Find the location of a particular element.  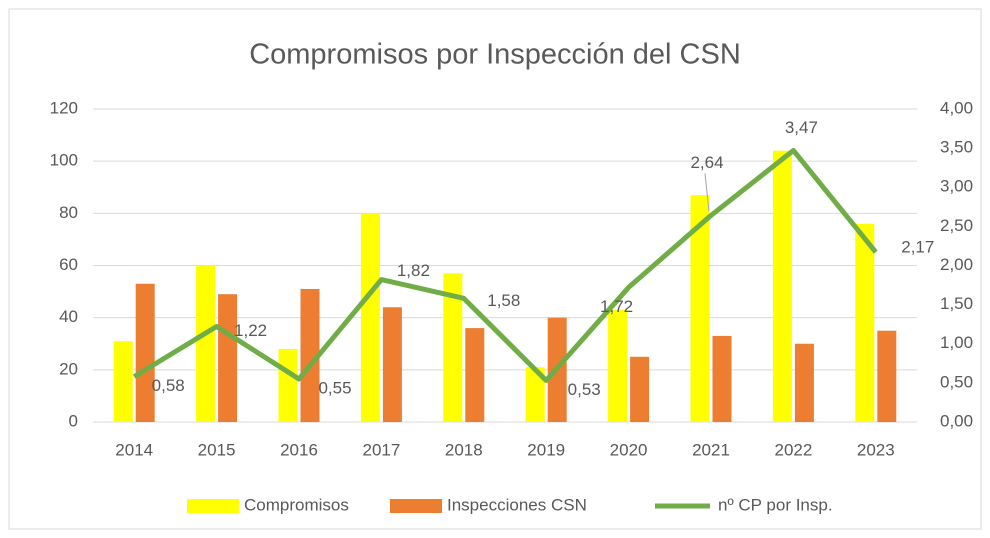

y-tick-label: 40 is located at coordinates (68, 316).